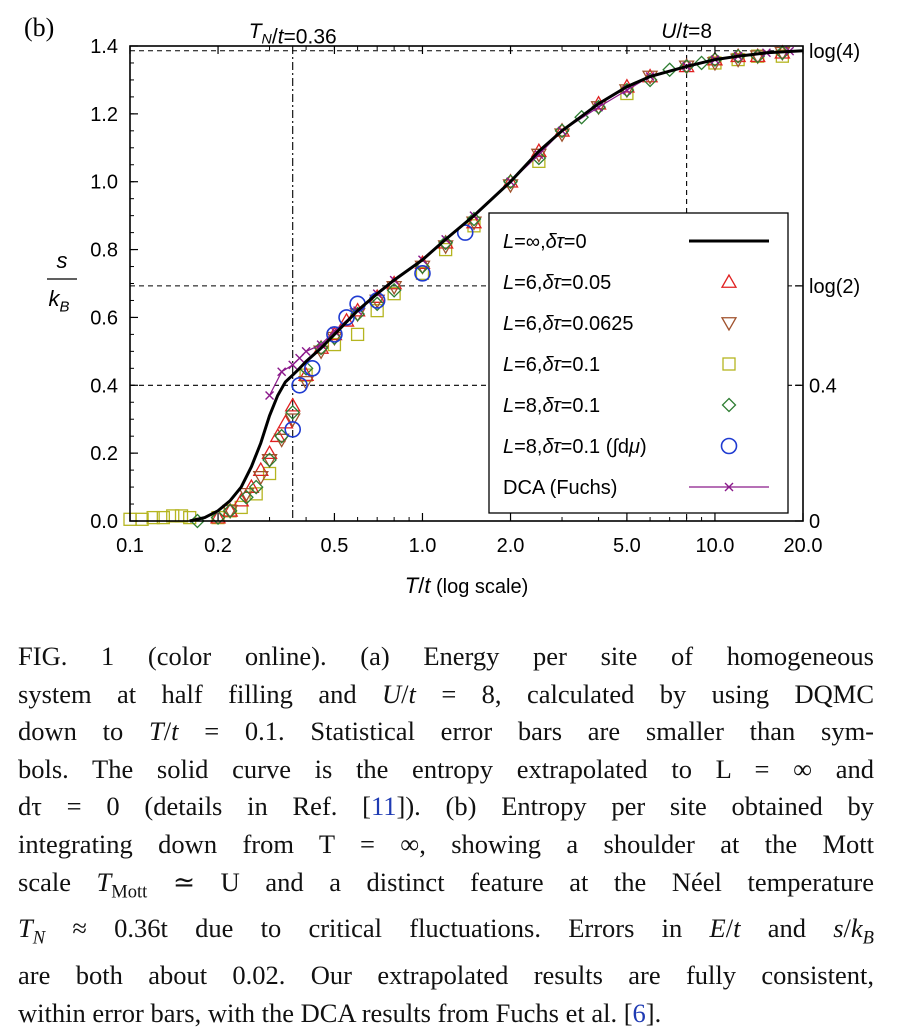 This screenshot has width=905, height=1033. What do you see at coordinates (104, 522) in the screenshot?
I see `y-tick-label: 0.0` at bounding box center [104, 522].